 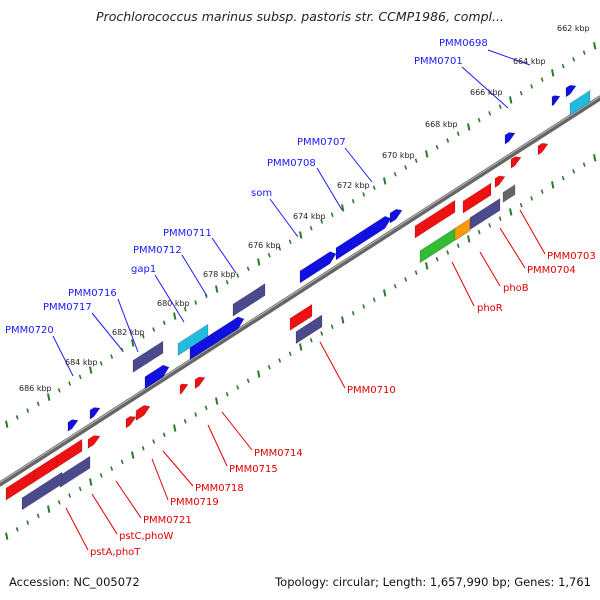 I want to click on gene-label-gap1: gap1, so click(x=143, y=269).